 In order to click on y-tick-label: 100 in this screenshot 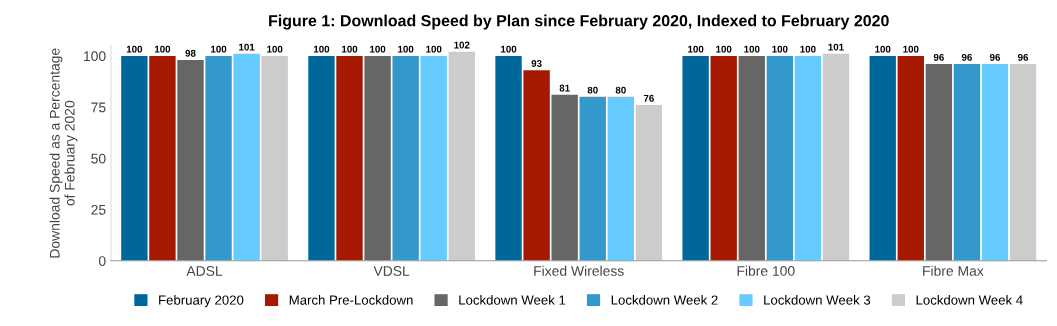, I will do `click(95, 56)`.